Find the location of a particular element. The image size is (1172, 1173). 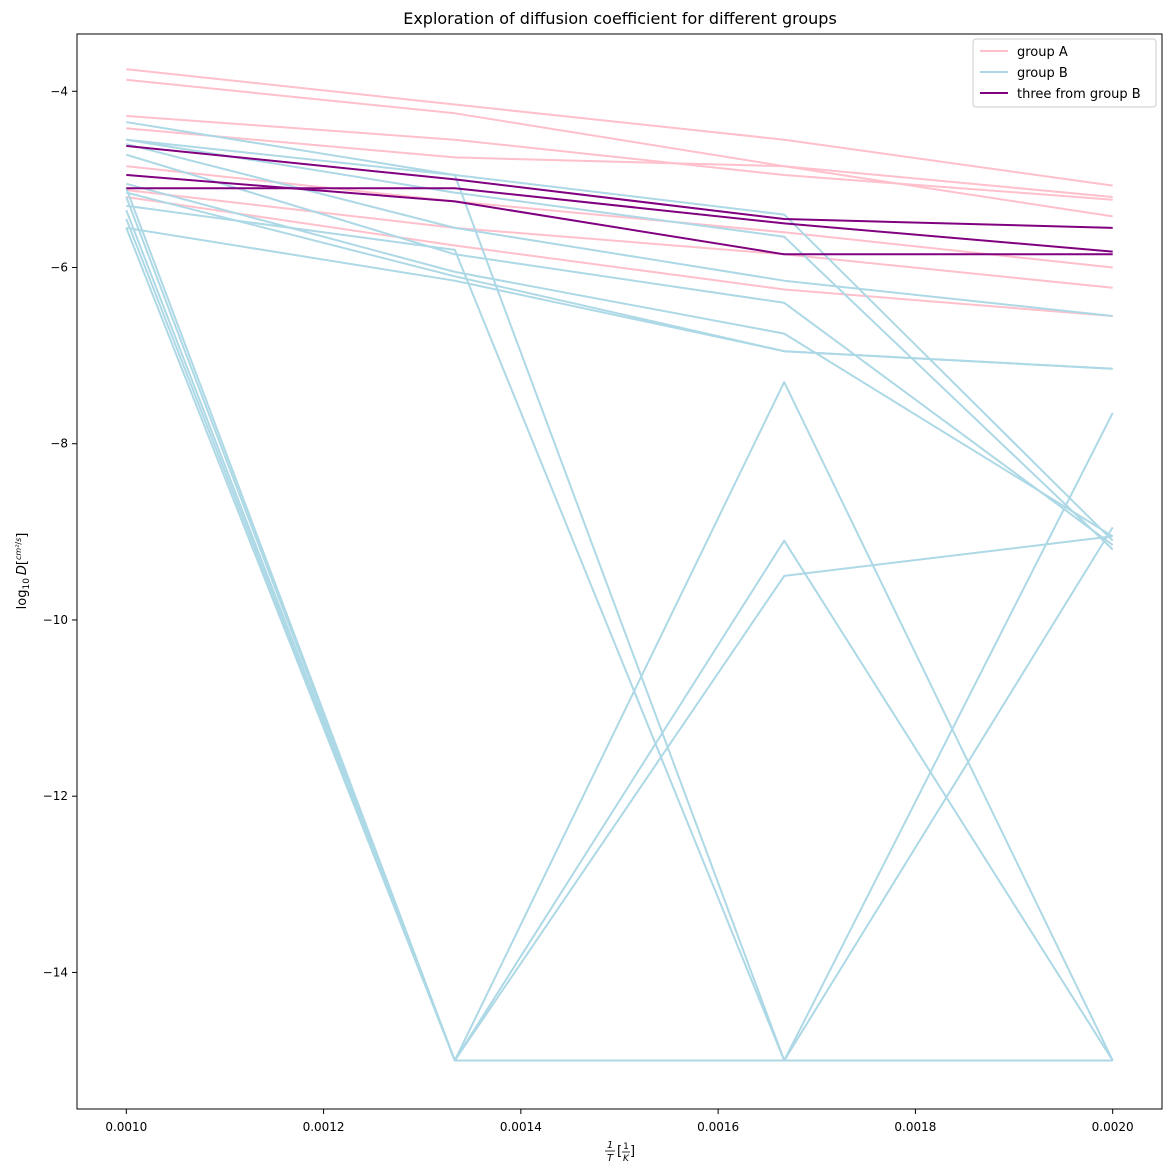

x-axis: 0.0010 0.0012 0.0014 0.0016 0.0018 0.0020 is located at coordinates (619, 1121).